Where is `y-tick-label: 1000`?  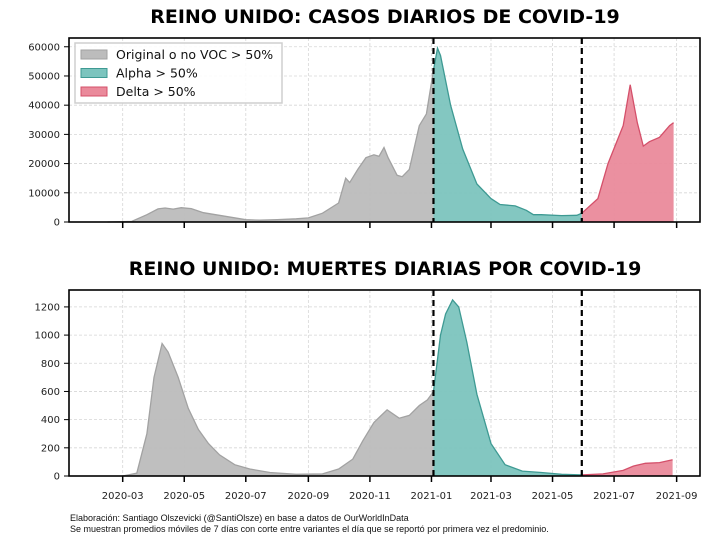 y-tick-label: 1000 is located at coordinates (47, 336).